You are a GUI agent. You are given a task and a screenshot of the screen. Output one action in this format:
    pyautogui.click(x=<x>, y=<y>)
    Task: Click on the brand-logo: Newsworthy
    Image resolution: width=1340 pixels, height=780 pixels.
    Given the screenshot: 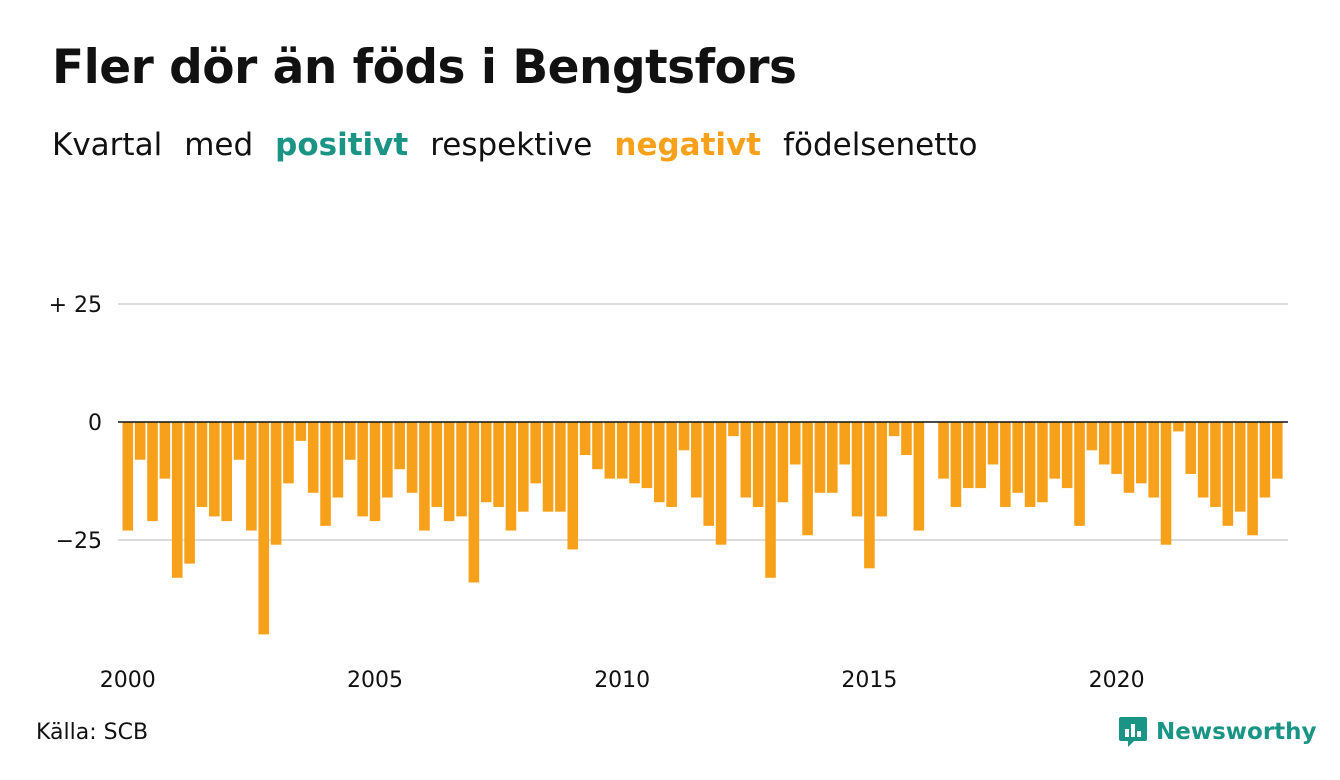 What is the action you would take?
    pyautogui.click(x=1217, y=732)
    